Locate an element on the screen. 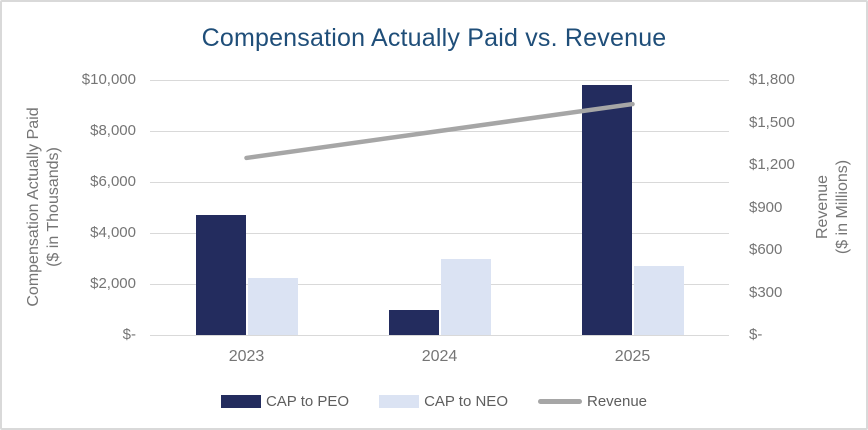 This screenshot has width=868, height=430. legend-line-swatch is located at coordinates (559, 401).